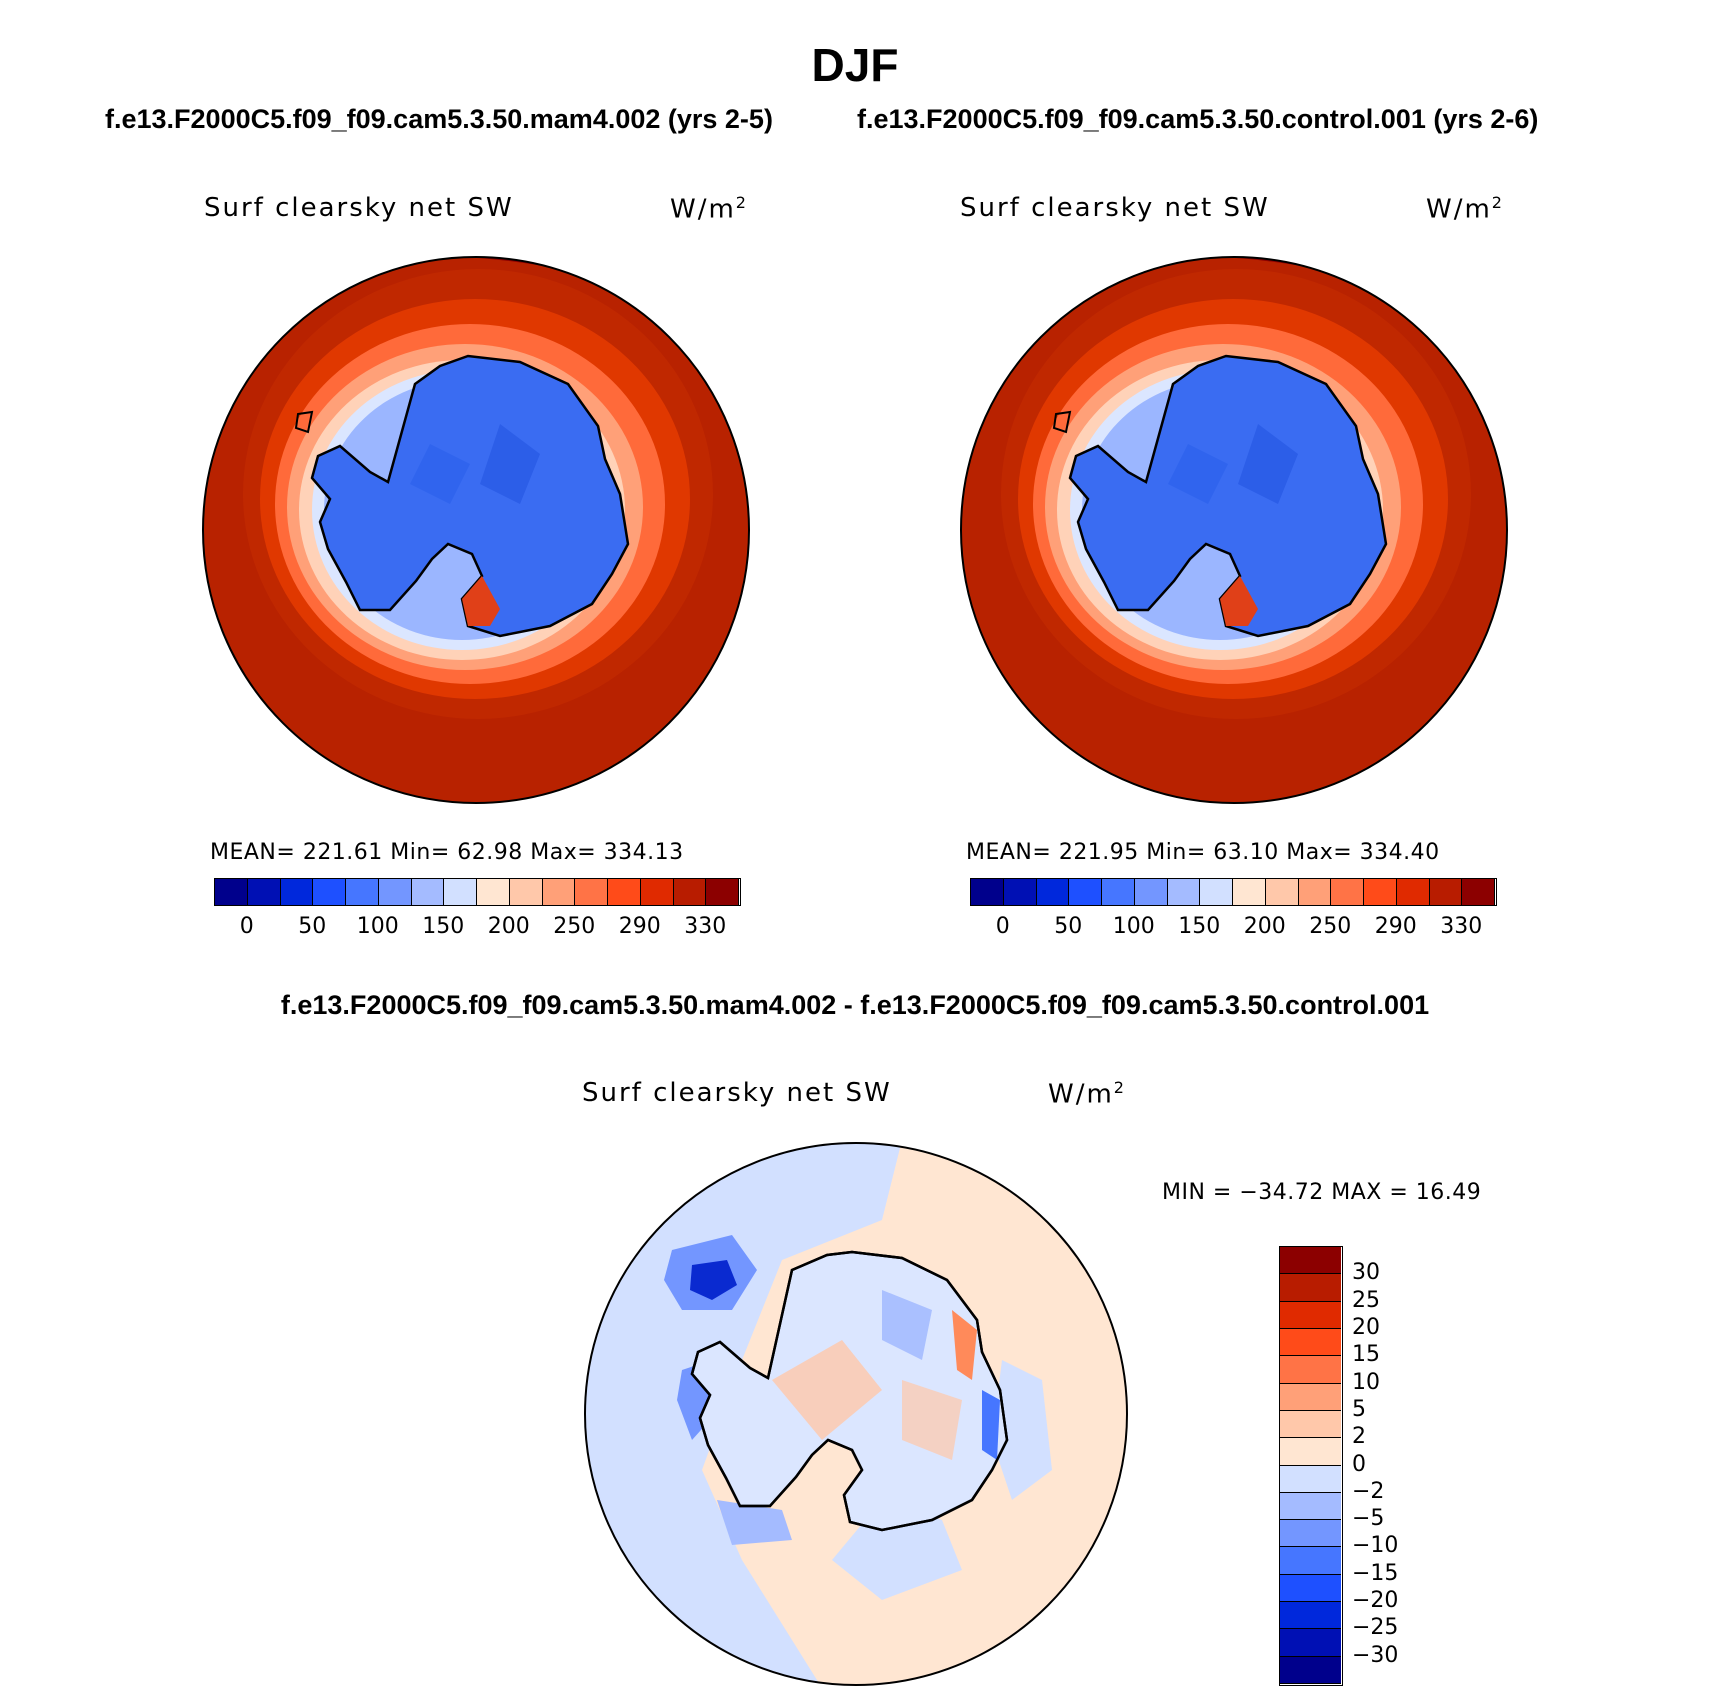 This screenshot has height=1688, width=1710. I want to click on colorbar-label: 10, so click(1366, 1382).